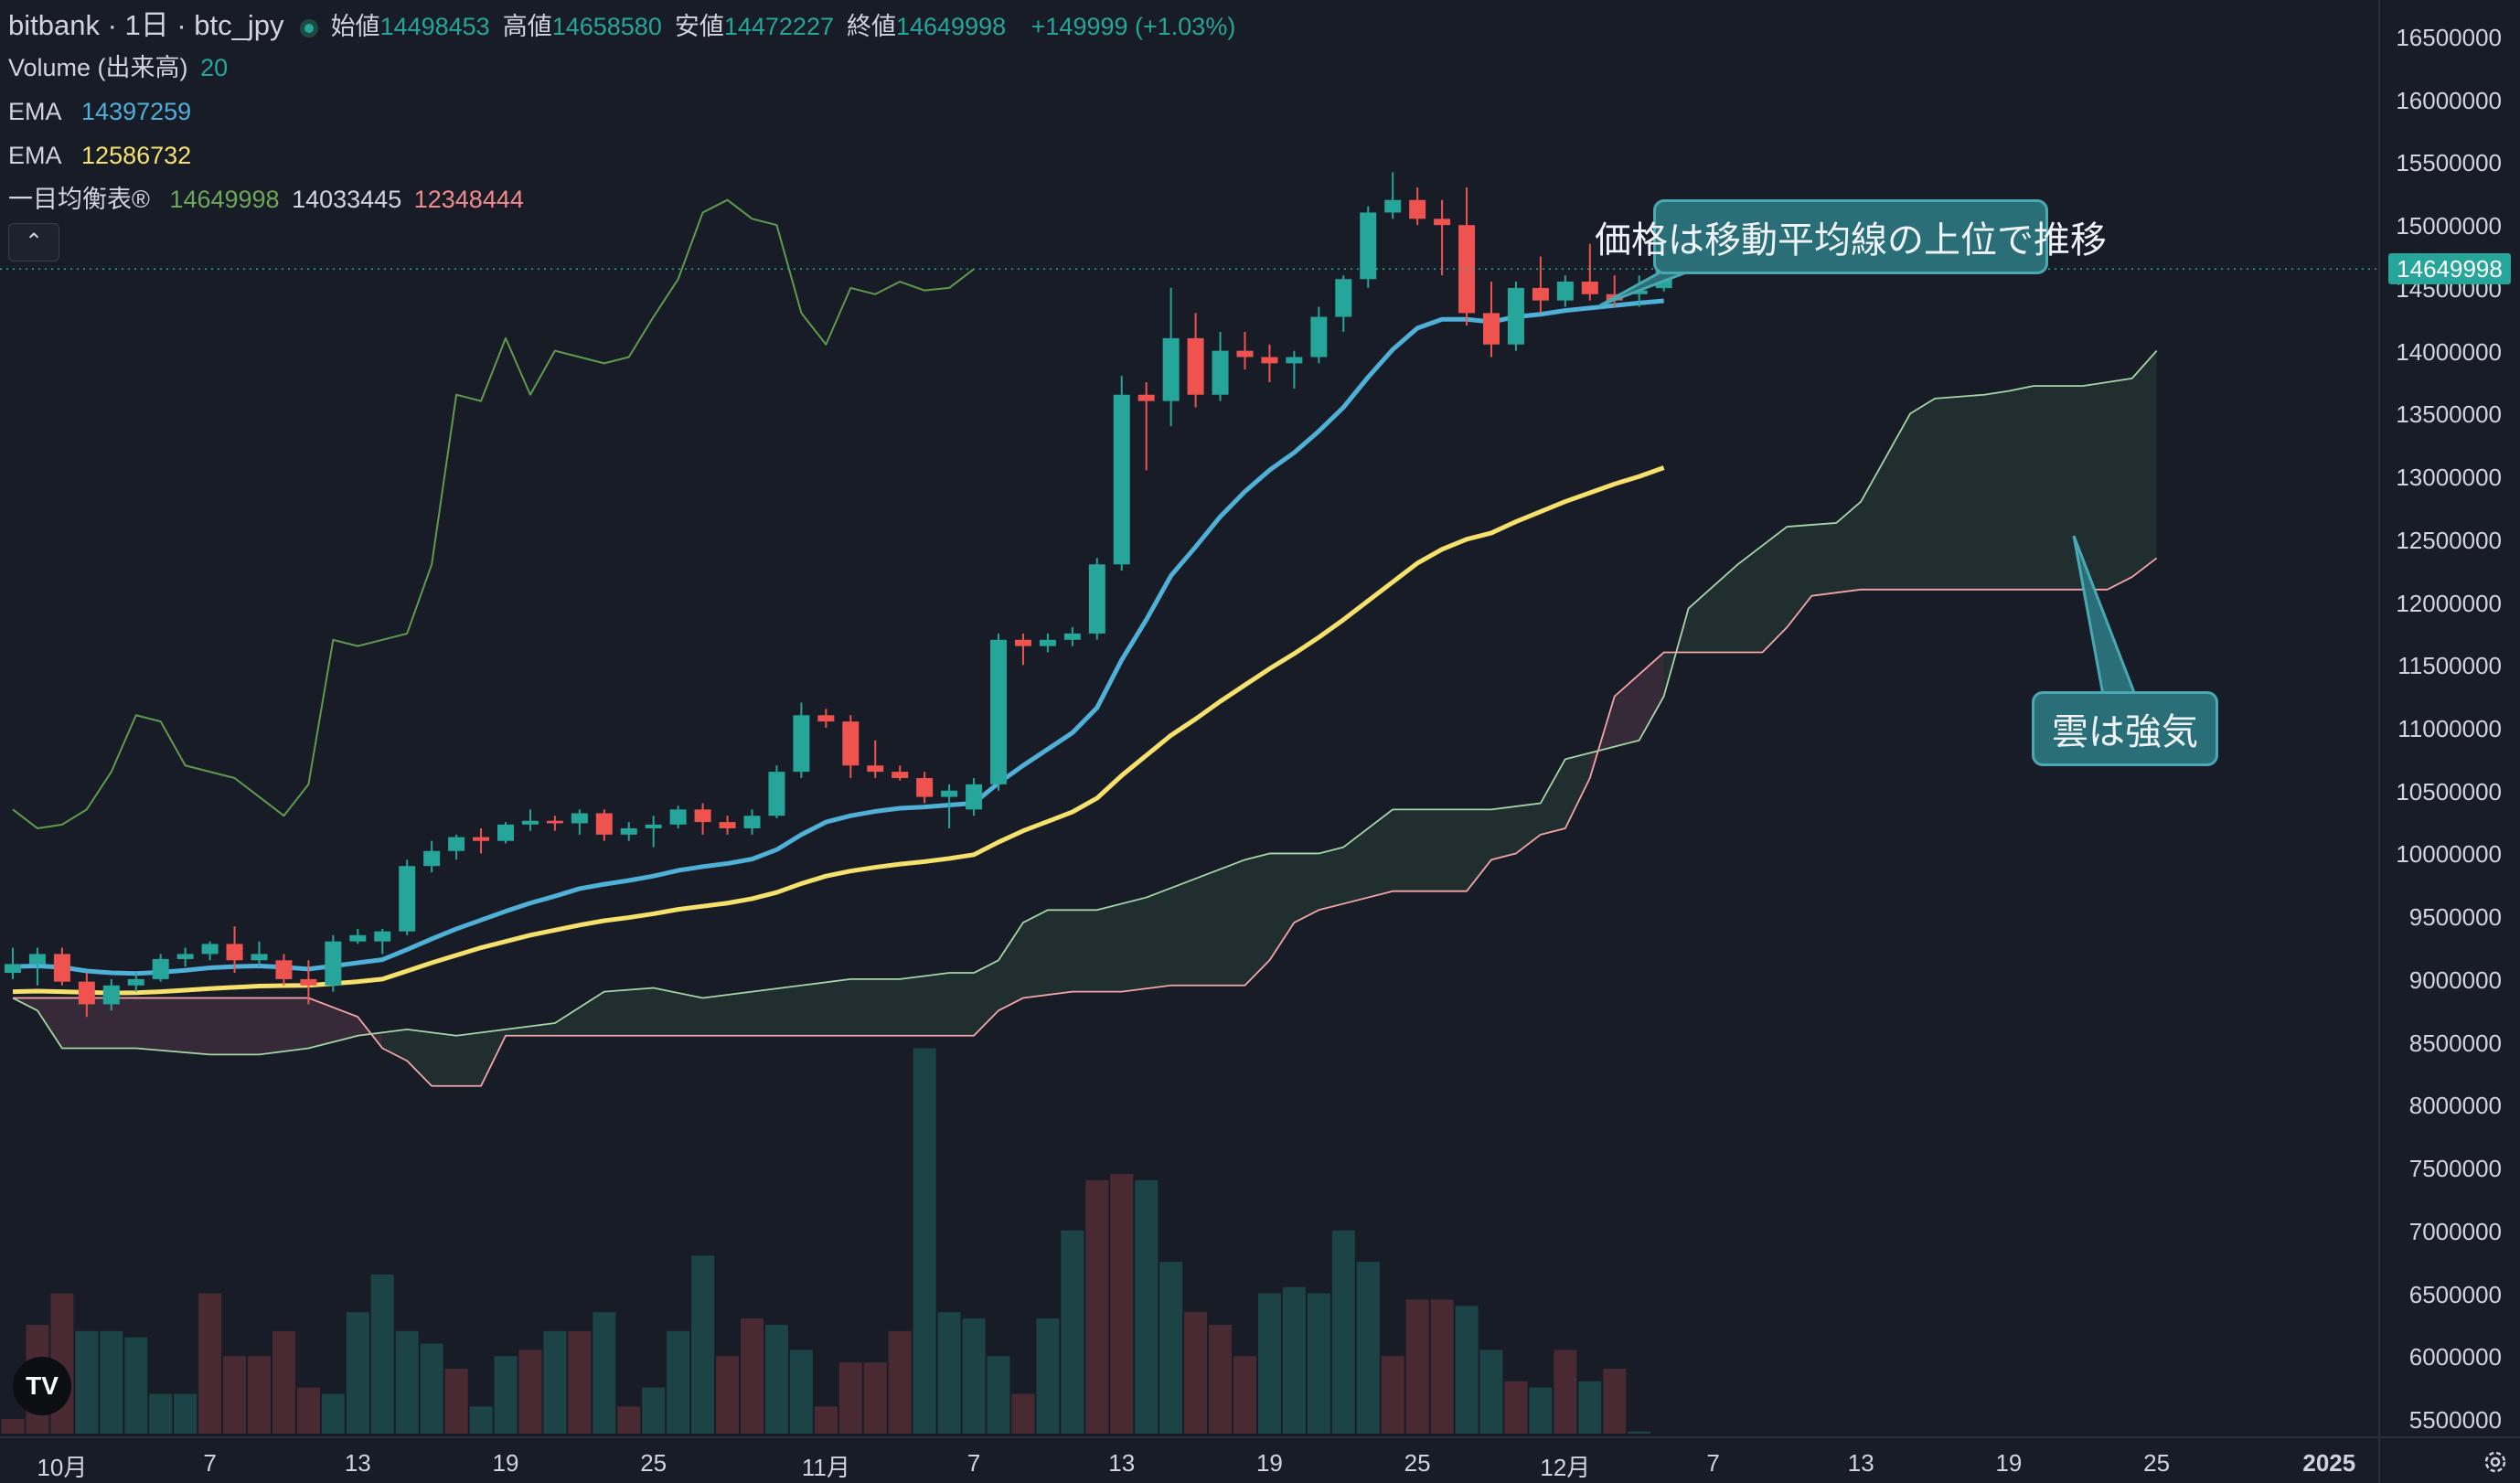 This screenshot has height=1483, width=2520. What do you see at coordinates (33, 242) in the screenshot?
I see `collapse-legend-button: ⌃` at bounding box center [33, 242].